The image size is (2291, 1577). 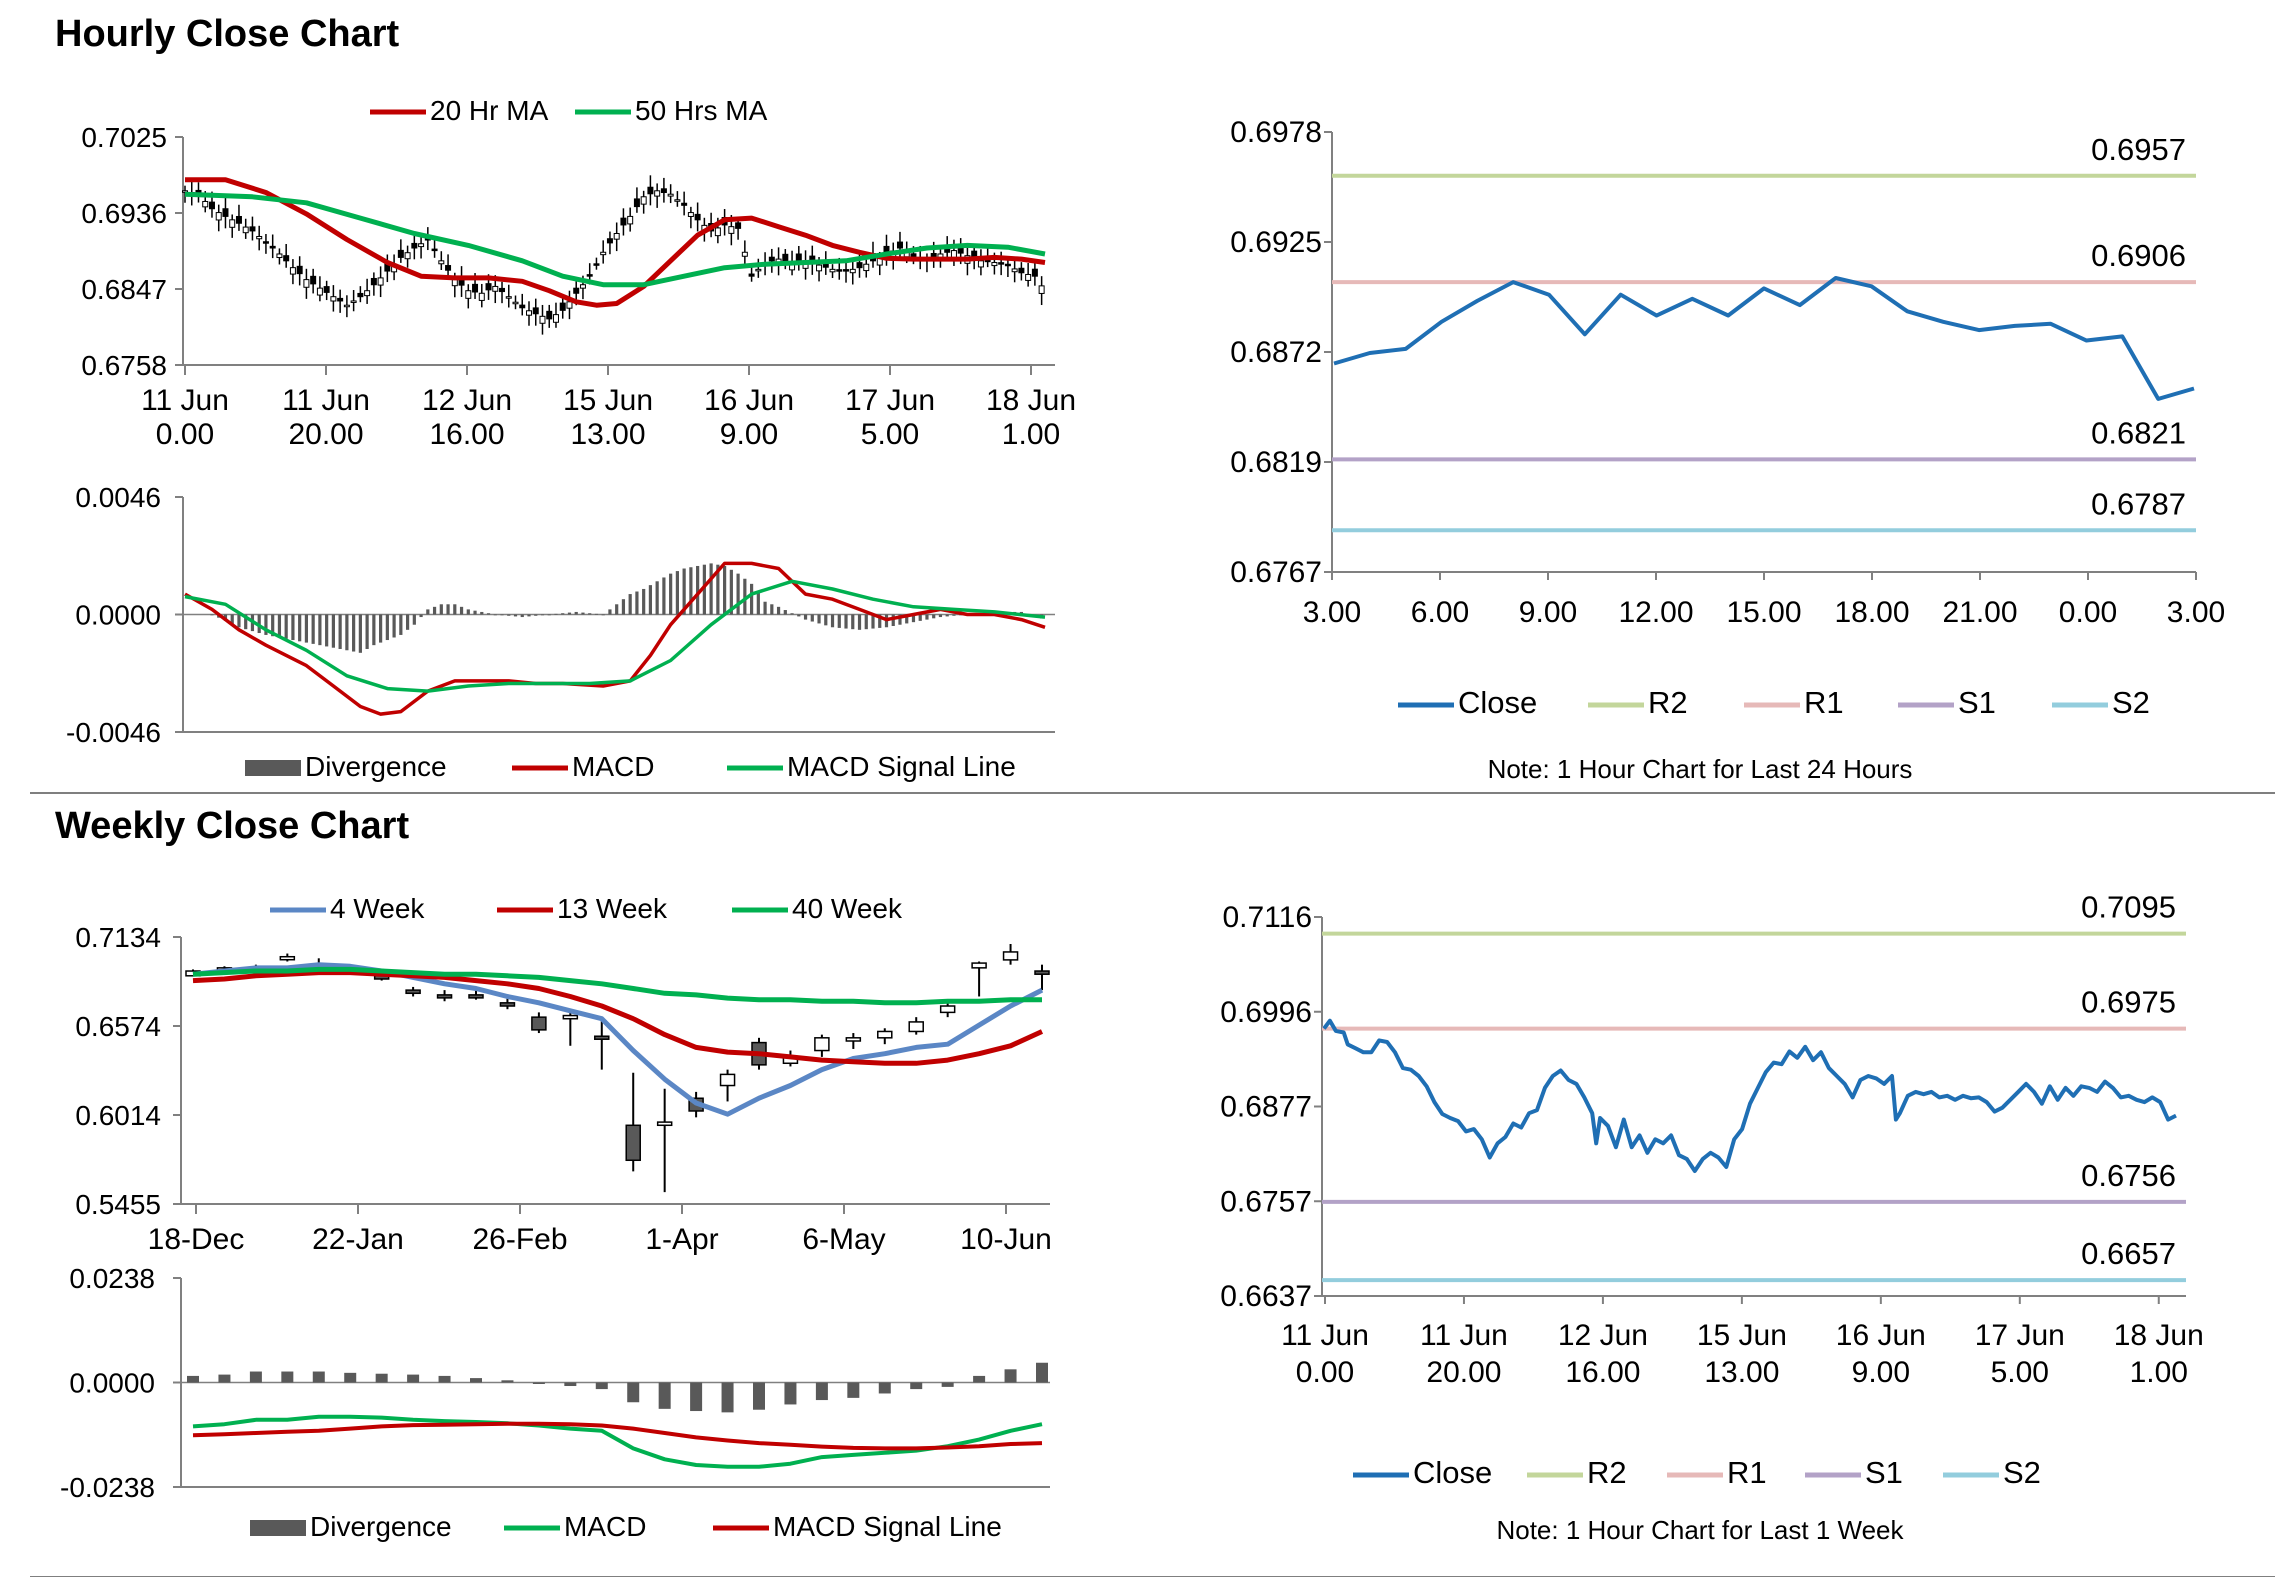 I want to click on hourly-price-x-tick-label: 12 Jun, so click(x=467, y=400).